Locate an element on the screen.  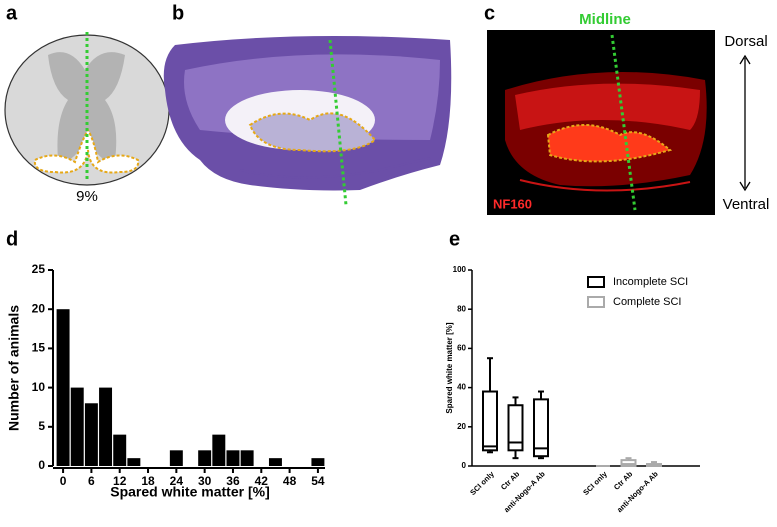
y-tick-label: 25 is located at coordinates (39, 269).